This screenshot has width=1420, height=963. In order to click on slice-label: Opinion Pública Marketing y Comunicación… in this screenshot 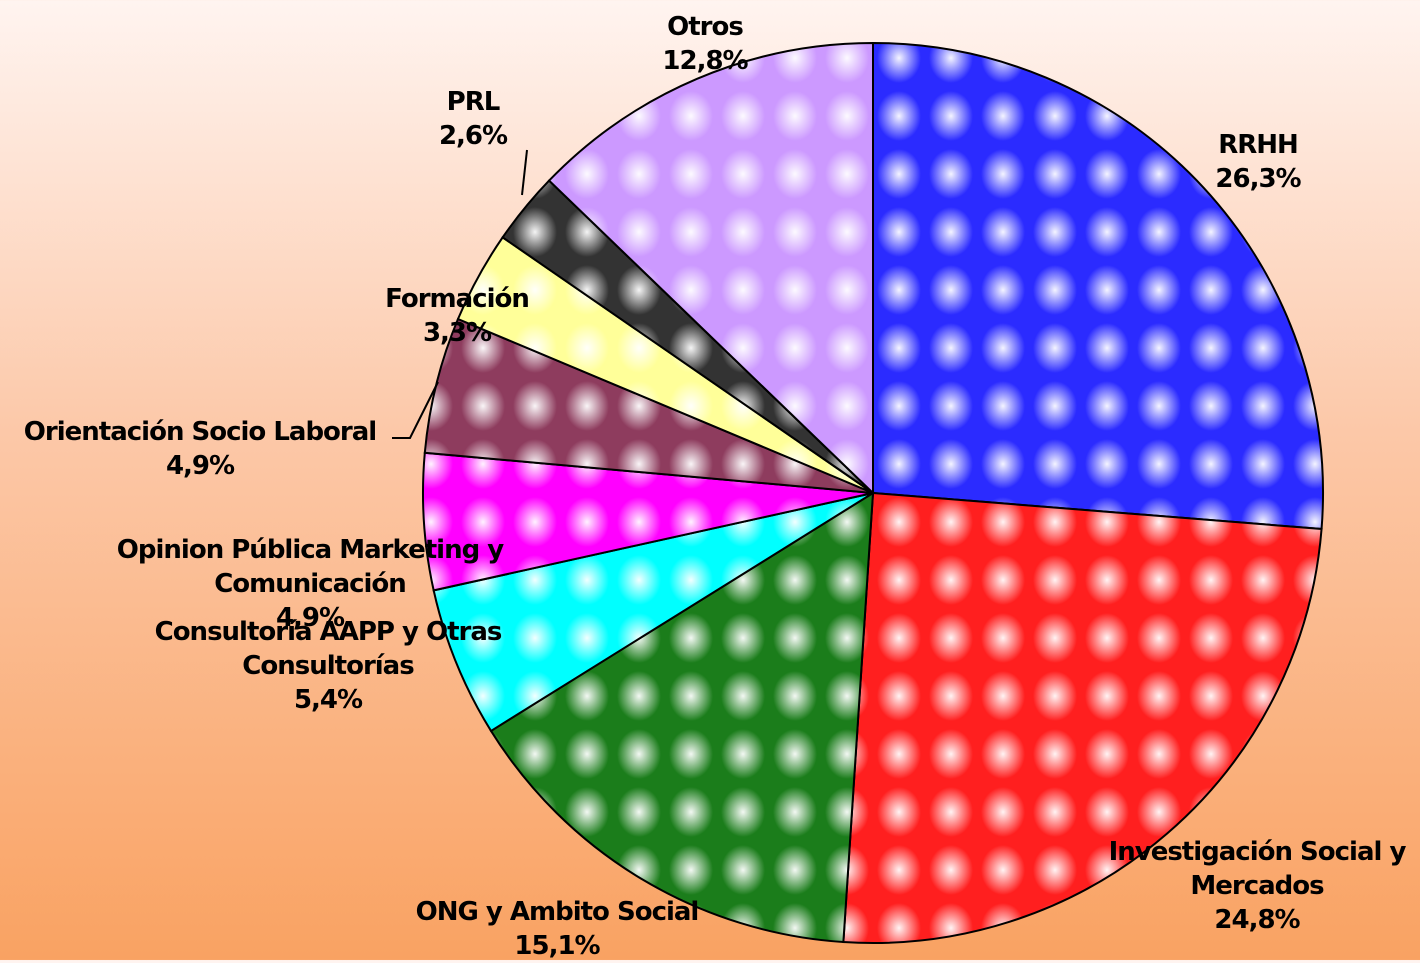, I will do `click(310, 584)`.